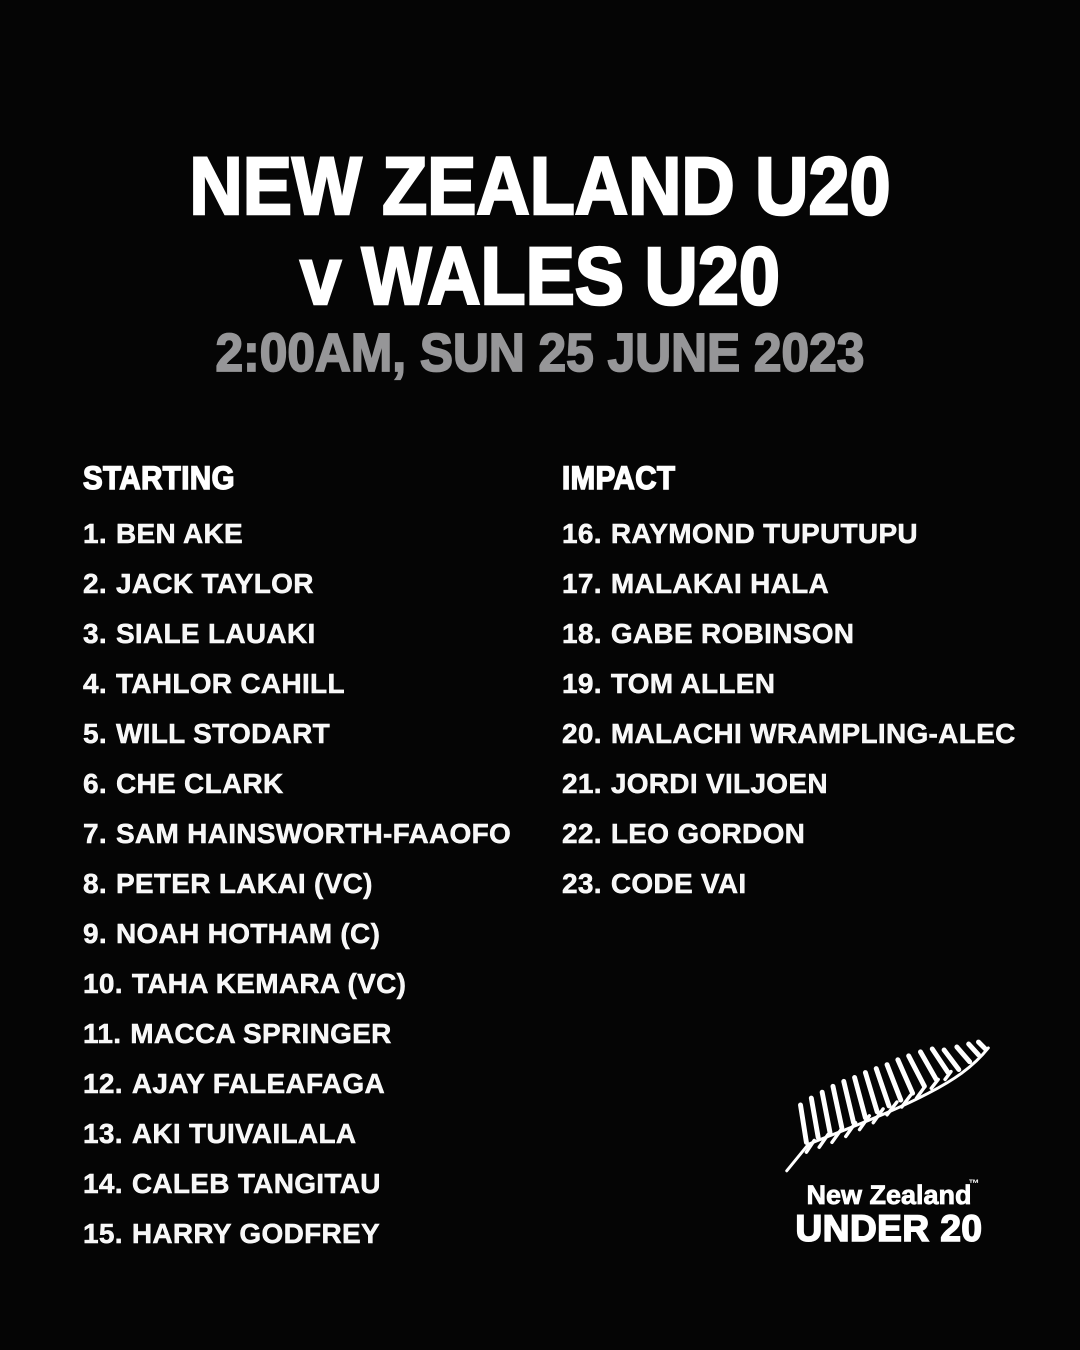 The height and width of the screenshot is (1350, 1080). I want to click on player-name: HARRY GODFREY, so click(255, 1234).